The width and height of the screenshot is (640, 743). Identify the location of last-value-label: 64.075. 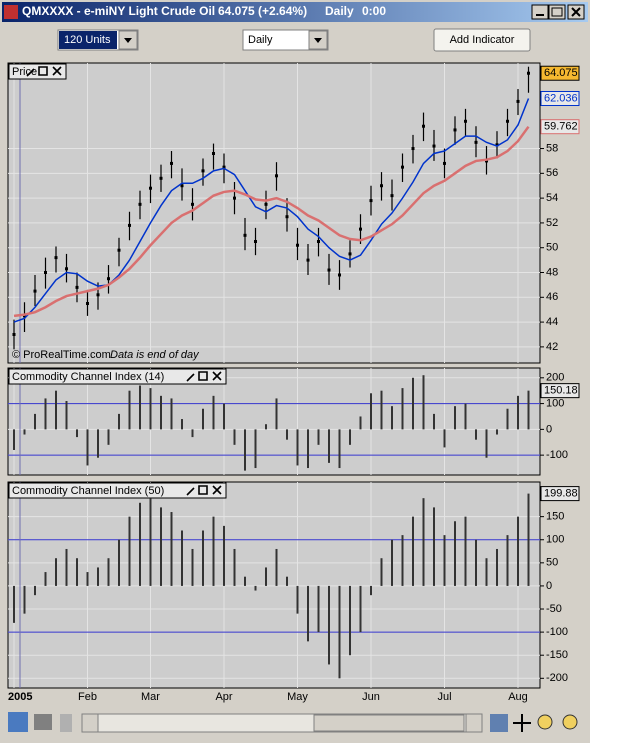
(561, 73).